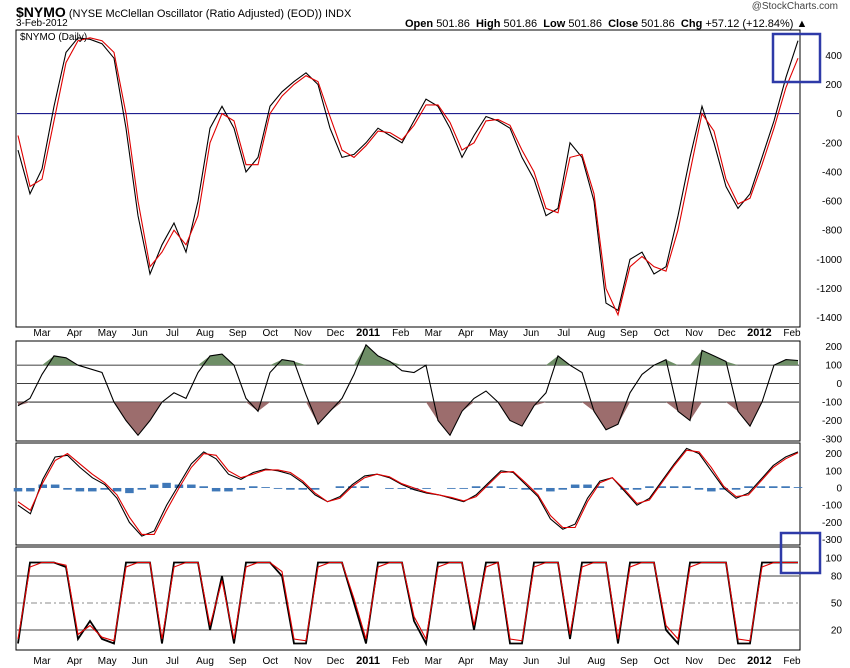 The height and width of the screenshot is (668, 850). I want to click on main-y-tick: -1200, so click(829, 289).